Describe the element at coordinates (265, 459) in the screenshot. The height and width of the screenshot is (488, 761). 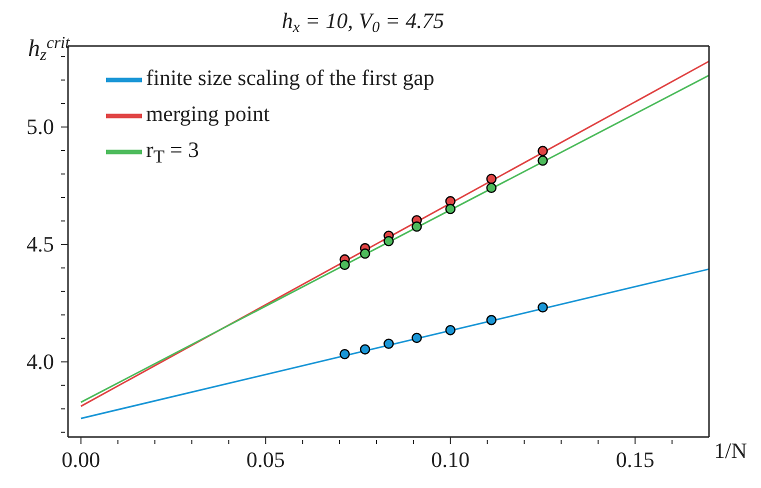
I see `x-tick-label: 0.05` at that location.